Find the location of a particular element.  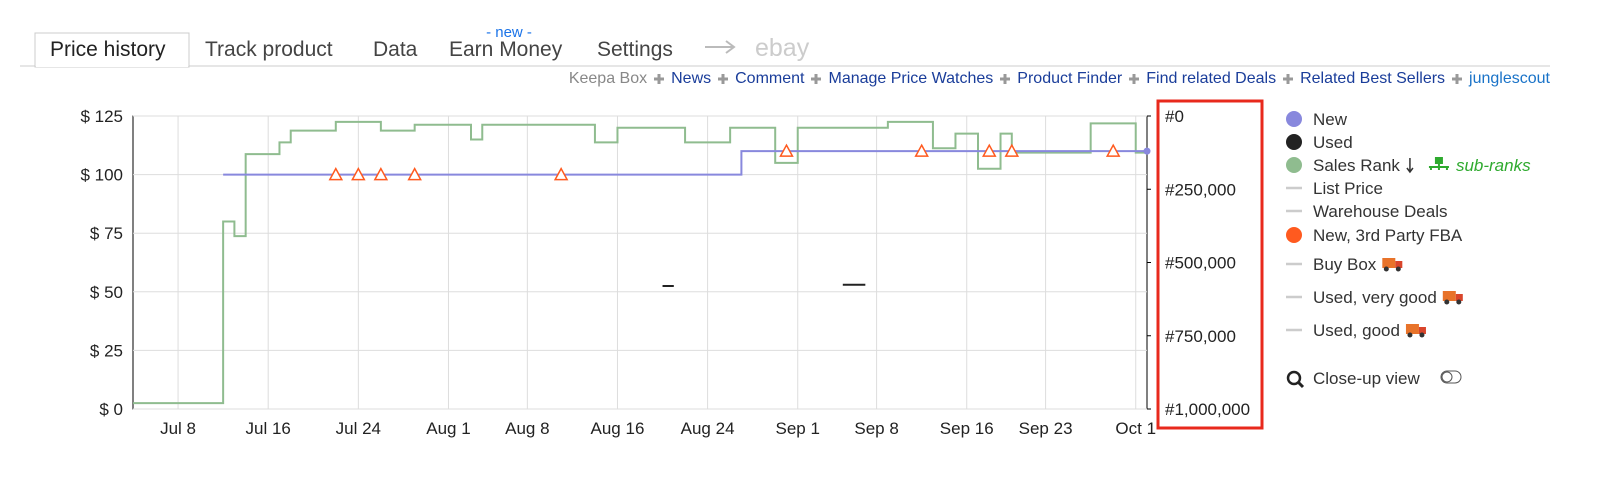

legend-label: Buy Box is located at coordinates (1345, 264).